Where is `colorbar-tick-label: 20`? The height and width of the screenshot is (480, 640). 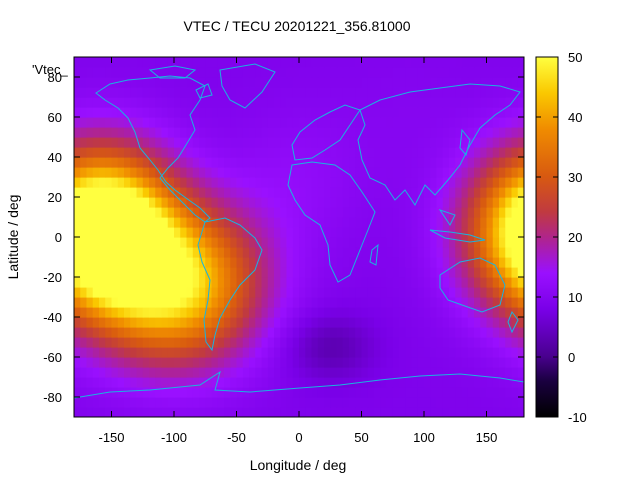 colorbar-tick-label: 20 is located at coordinates (575, 237).